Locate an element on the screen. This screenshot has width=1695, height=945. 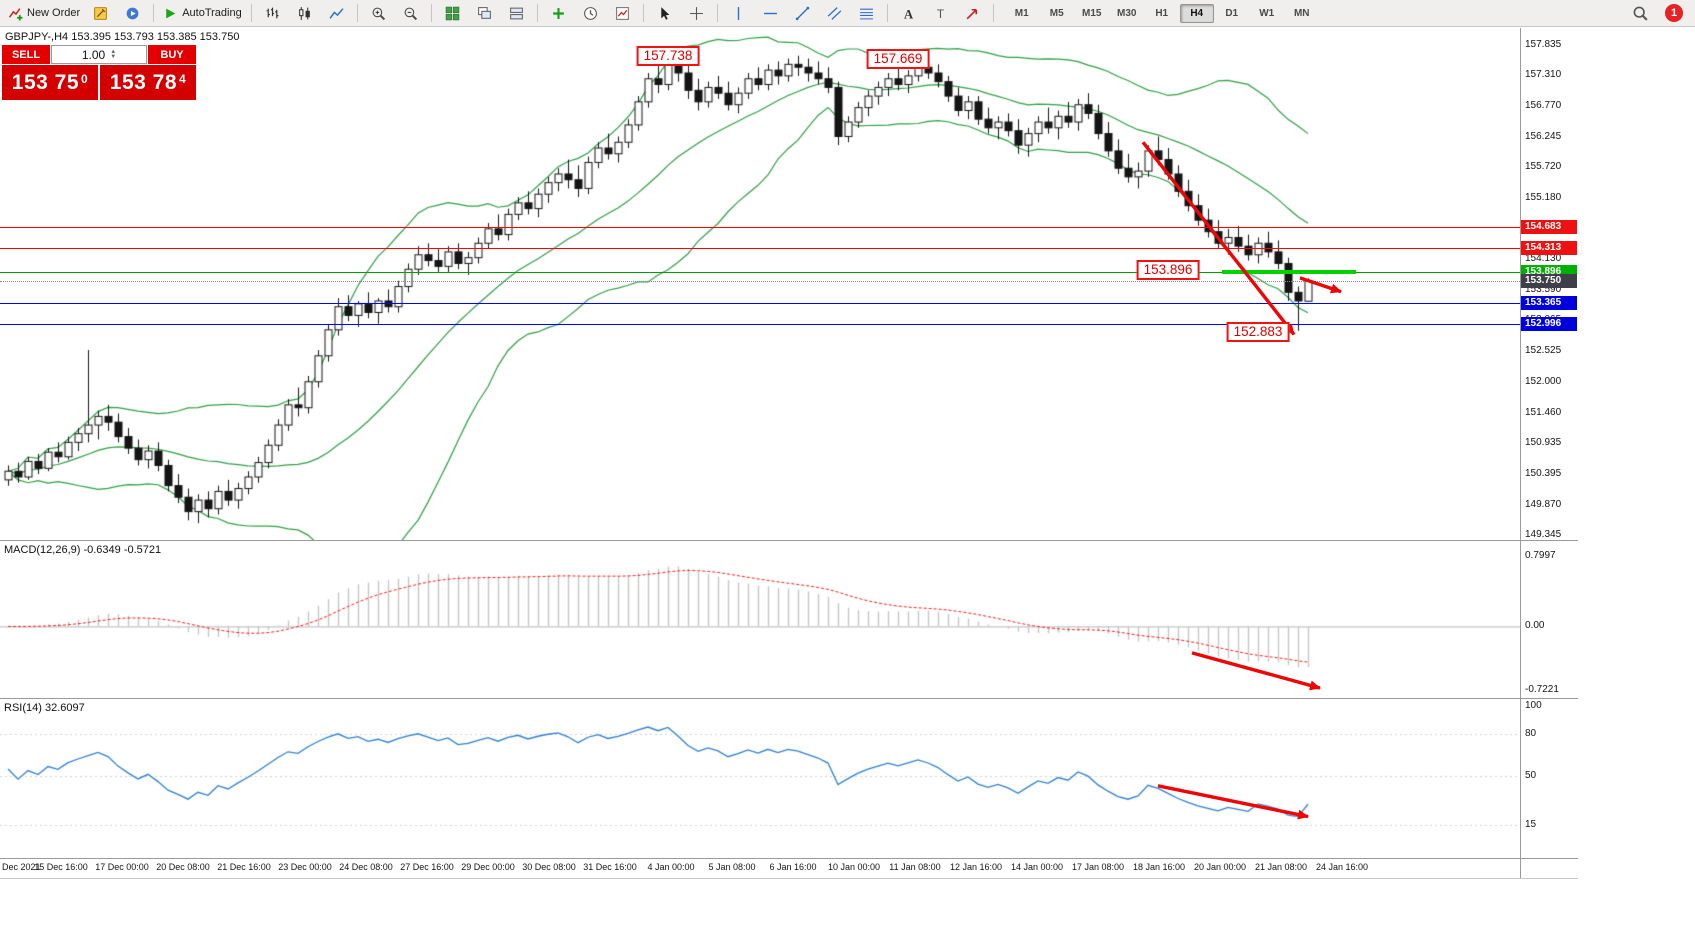
channel-icon is located at coordinates (834, 13).